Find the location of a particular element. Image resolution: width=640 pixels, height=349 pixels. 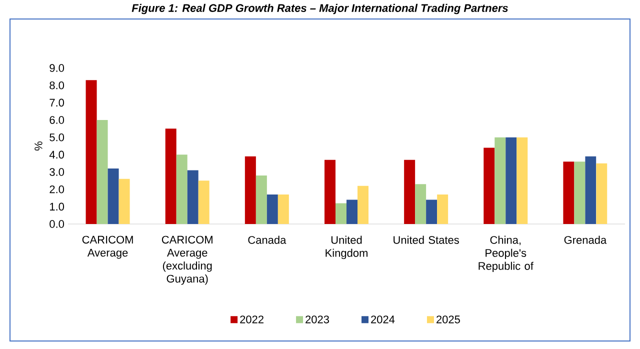

y-tick-label: 8.0 is located at coordinates (57, 85).